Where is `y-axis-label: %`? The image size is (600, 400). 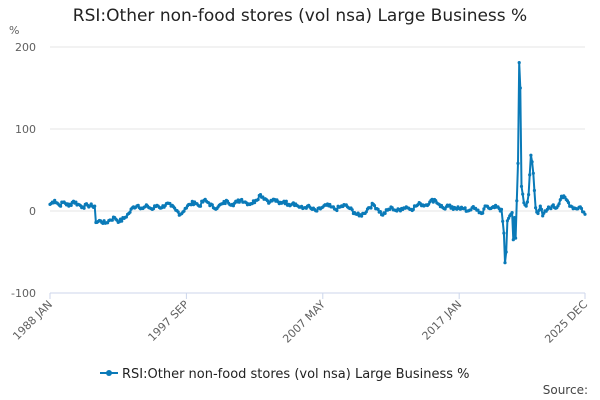
y-axis-label: % is located at coordinates (14, 30).